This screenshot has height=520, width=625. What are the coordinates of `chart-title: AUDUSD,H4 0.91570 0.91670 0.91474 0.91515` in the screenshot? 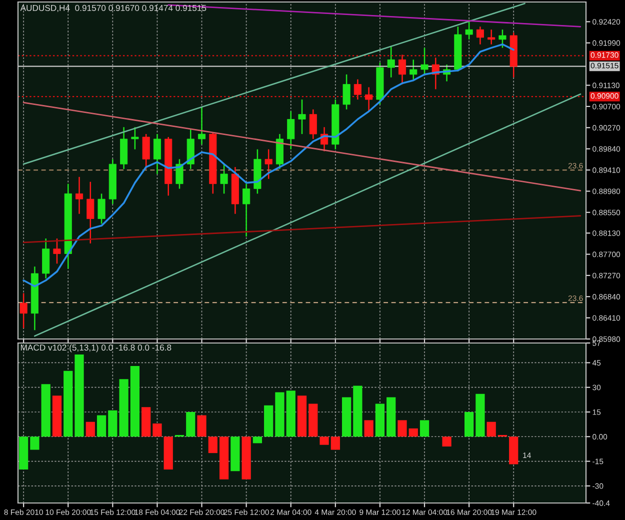 It's located at (113, 8).